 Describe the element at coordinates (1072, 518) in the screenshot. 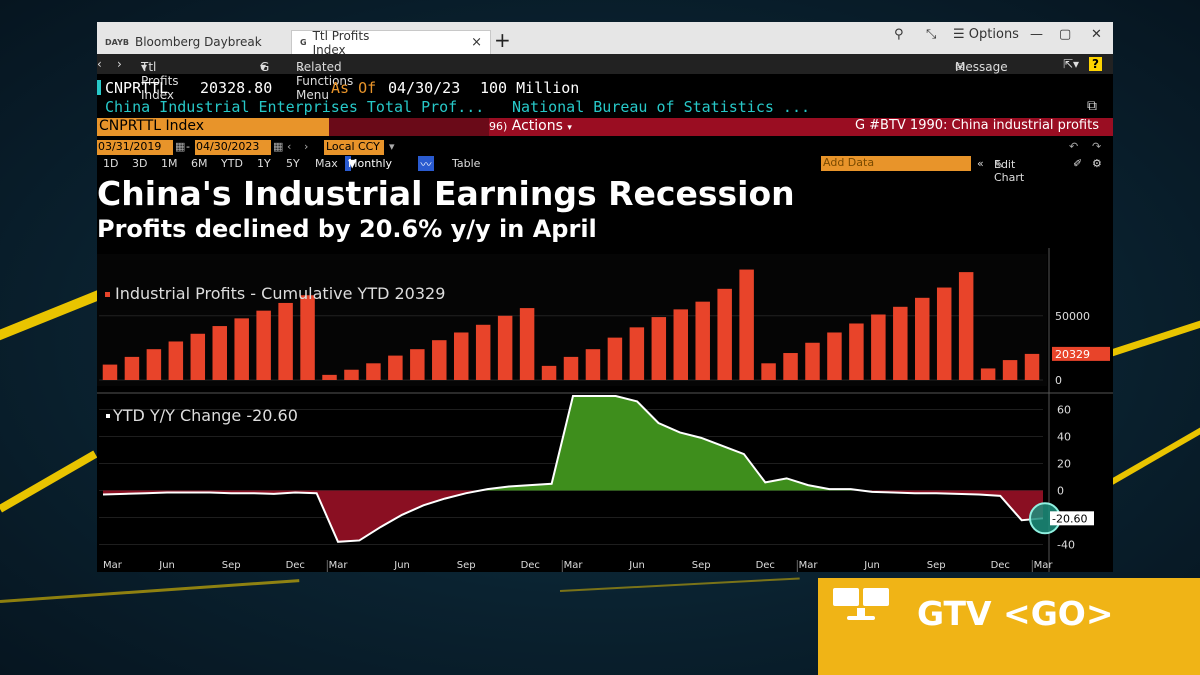

I see `bottom-last-value-badge` at that location.